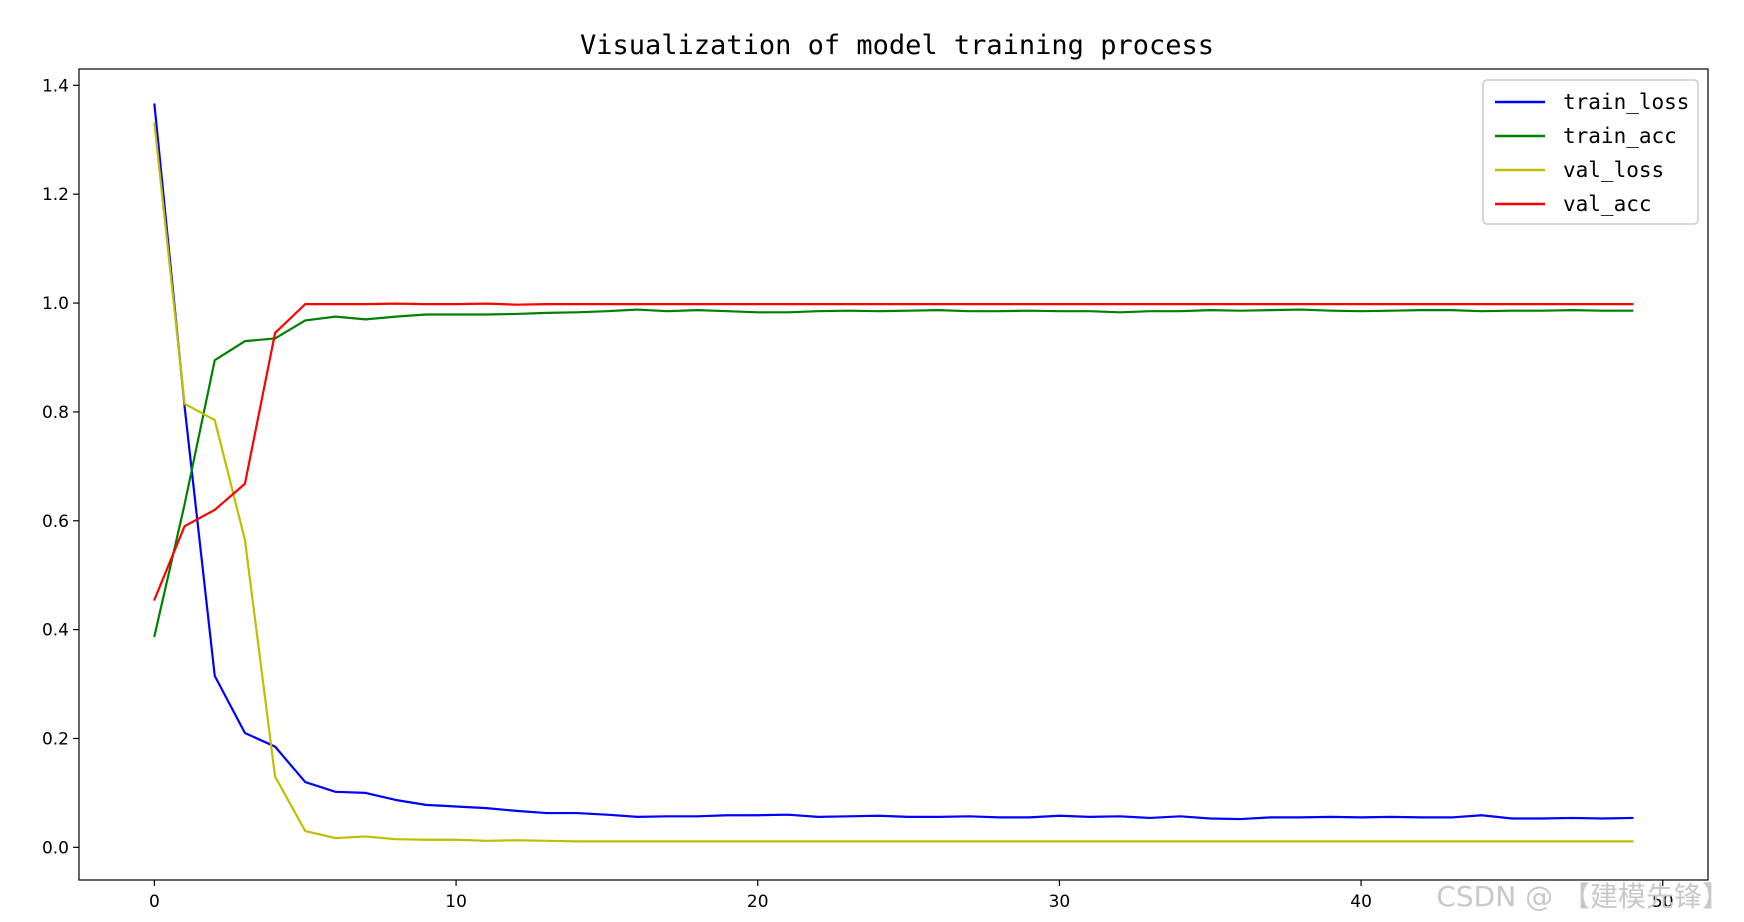  What do you see at coordinates (1613, 170) in the screenshot?
I see `legend-label: val_loss` at bounding box center [1613, 170].